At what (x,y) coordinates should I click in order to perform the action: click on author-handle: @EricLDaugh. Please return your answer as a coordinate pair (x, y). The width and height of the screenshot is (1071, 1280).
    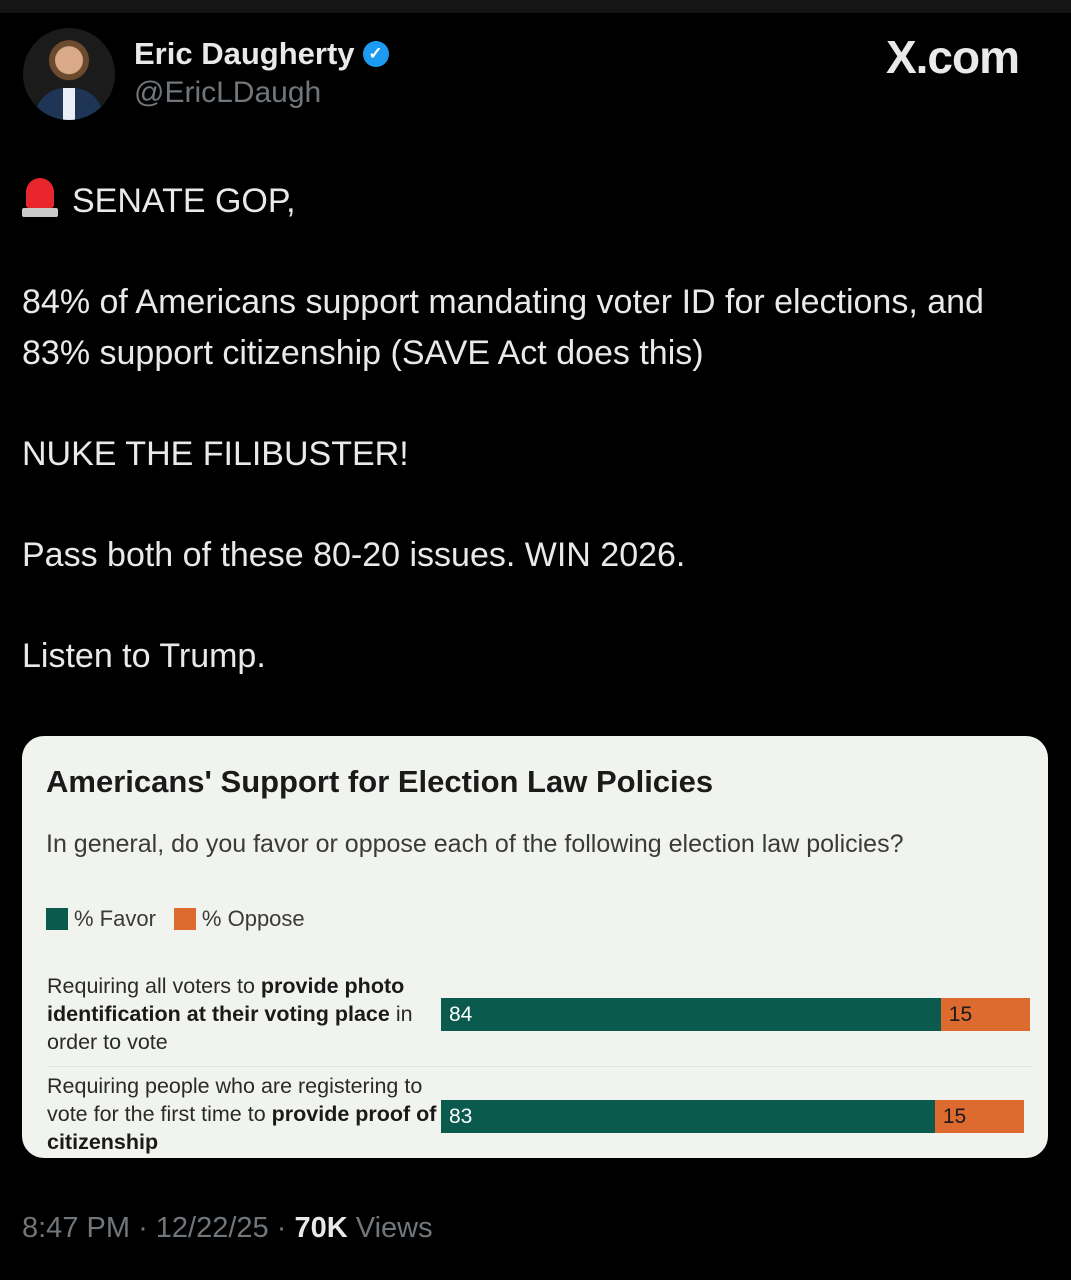
    Looking at the image, I should click on (228, 92).